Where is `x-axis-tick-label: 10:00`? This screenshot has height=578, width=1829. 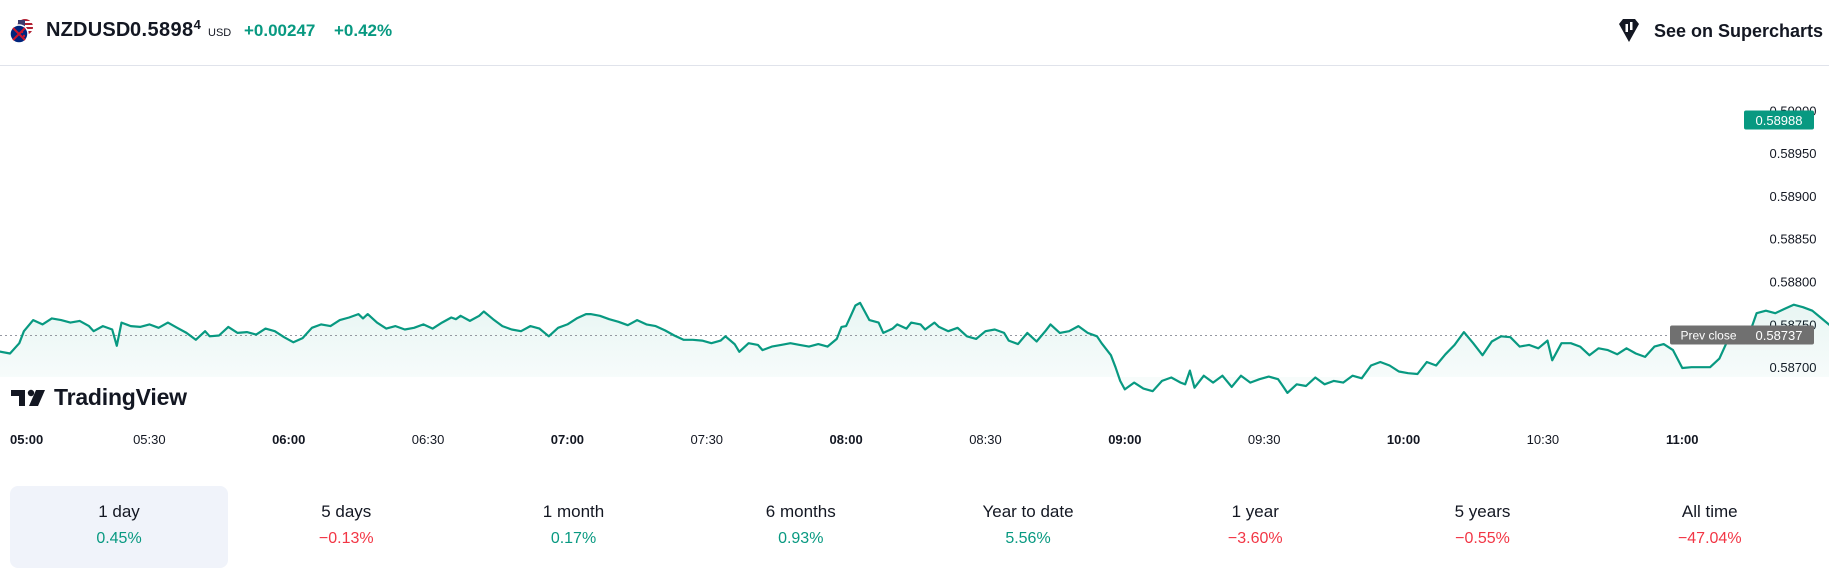
x-axis-tick-label: 10:00 is located at coordinates (1403, 439).